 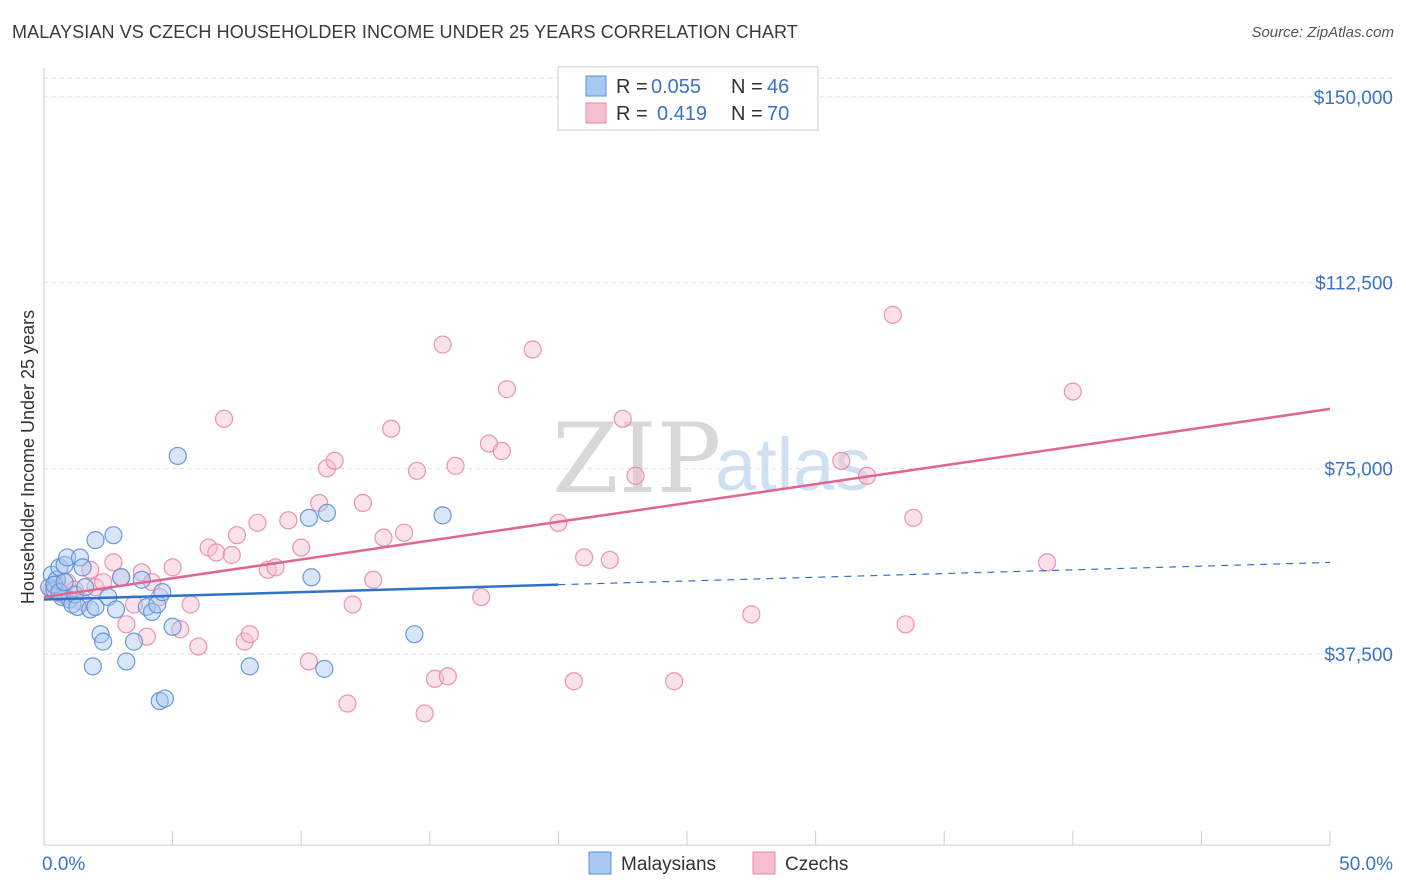 What do you see at coordinates (636, 459) in the screenshot?
I see `watermark-zip: ZIP` at bounding box center [636, 459].